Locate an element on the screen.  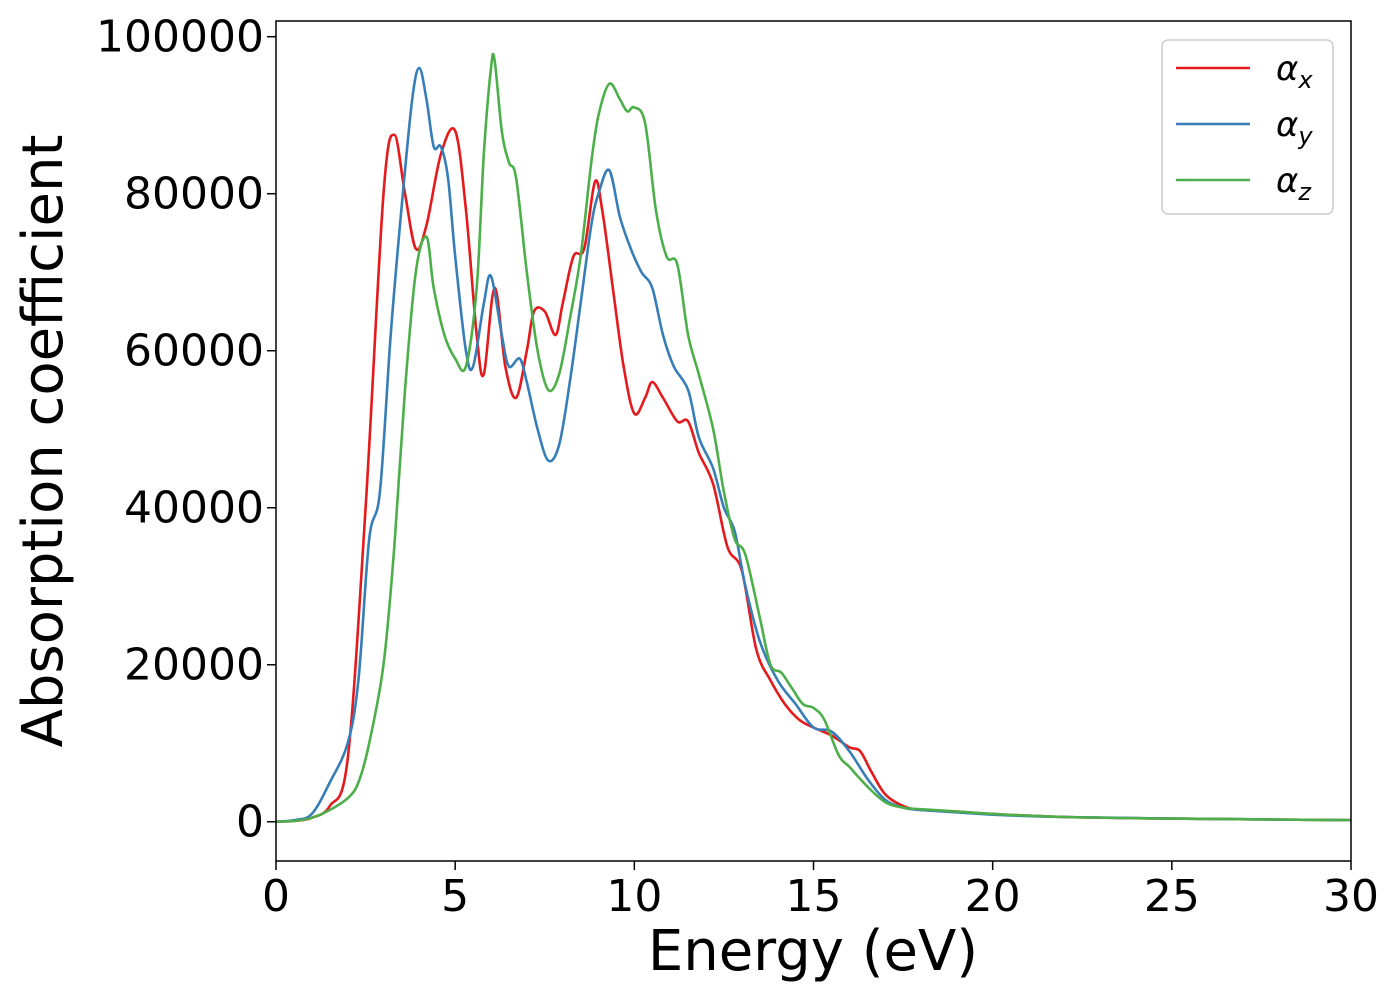
y-tick-label: 20000 is located at coordinates (194, 665).